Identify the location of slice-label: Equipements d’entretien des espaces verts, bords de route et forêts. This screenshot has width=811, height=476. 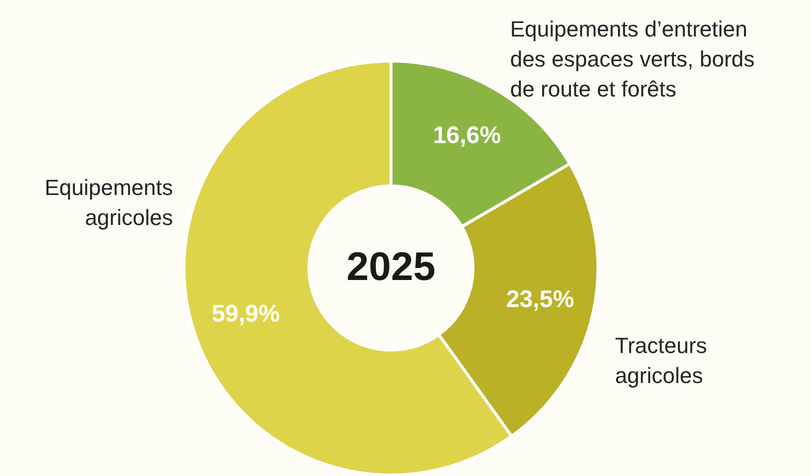
(632, 59).